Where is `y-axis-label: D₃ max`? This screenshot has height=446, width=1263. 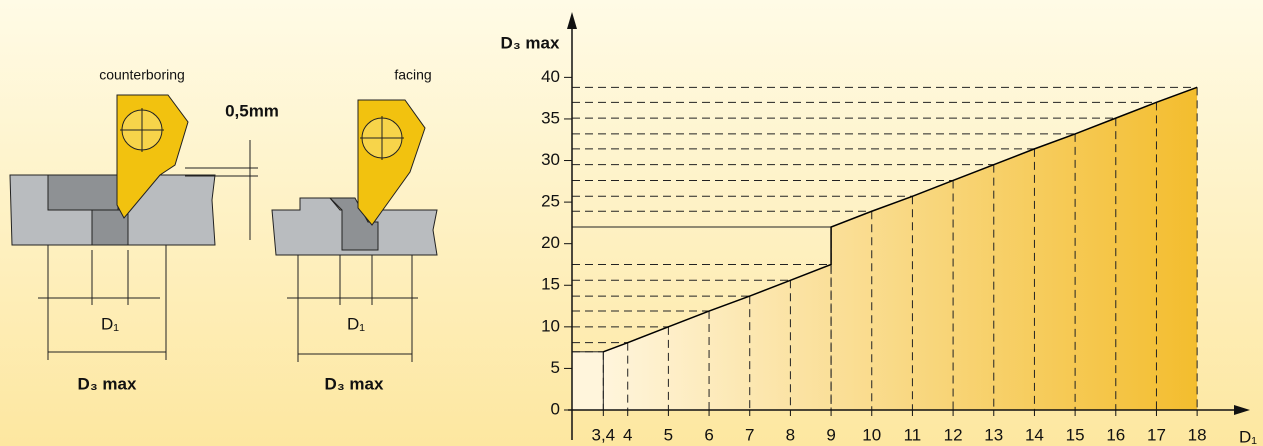 y-axis-label: D₃ max is located at coordinates (530, 42).